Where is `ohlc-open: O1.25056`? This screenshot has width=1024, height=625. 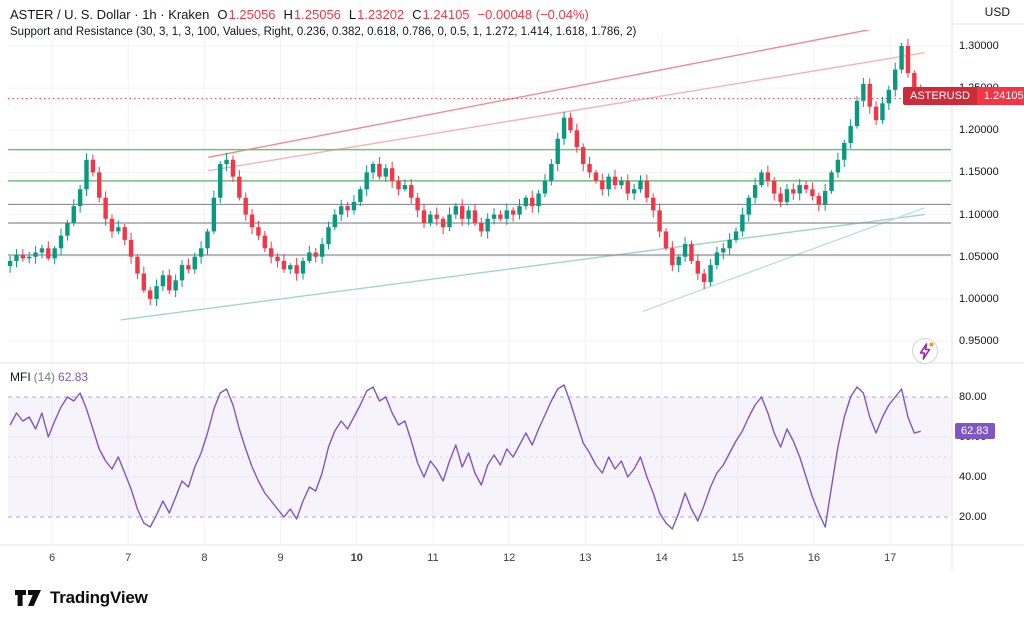
ohlc-open: O1.25056 is located at coordinates (246, 14).